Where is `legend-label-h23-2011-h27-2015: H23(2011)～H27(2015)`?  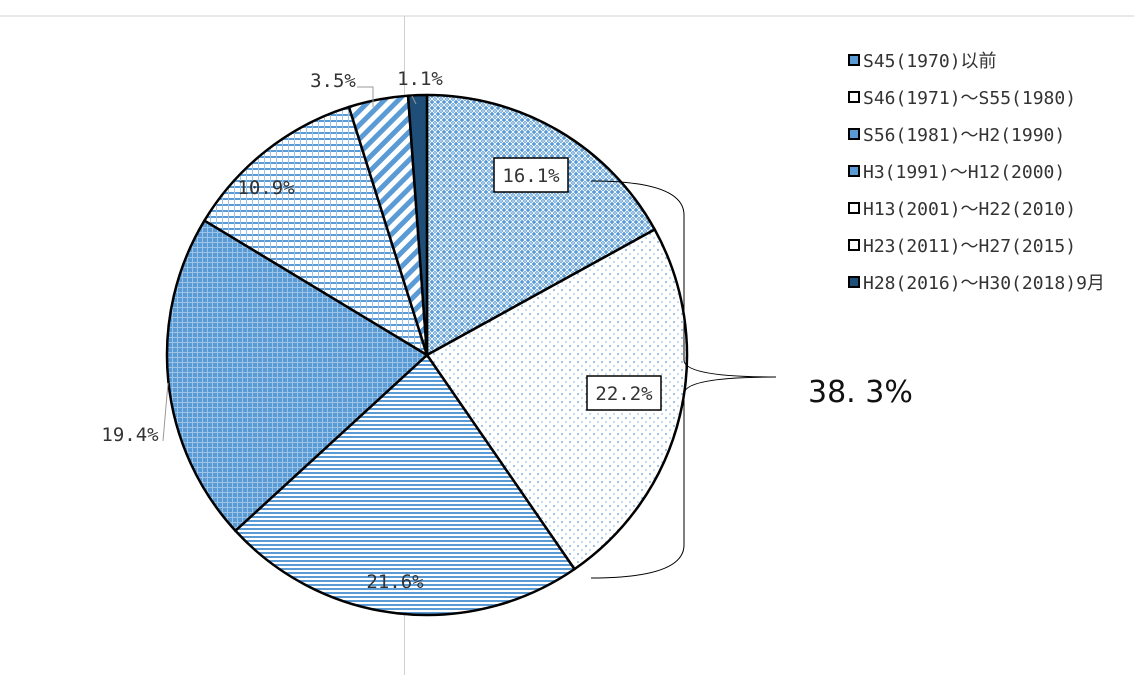 legend-label-h23-2011-h27-2015: H23(2011)～H27(2015) is located at coordinates (969, 246).